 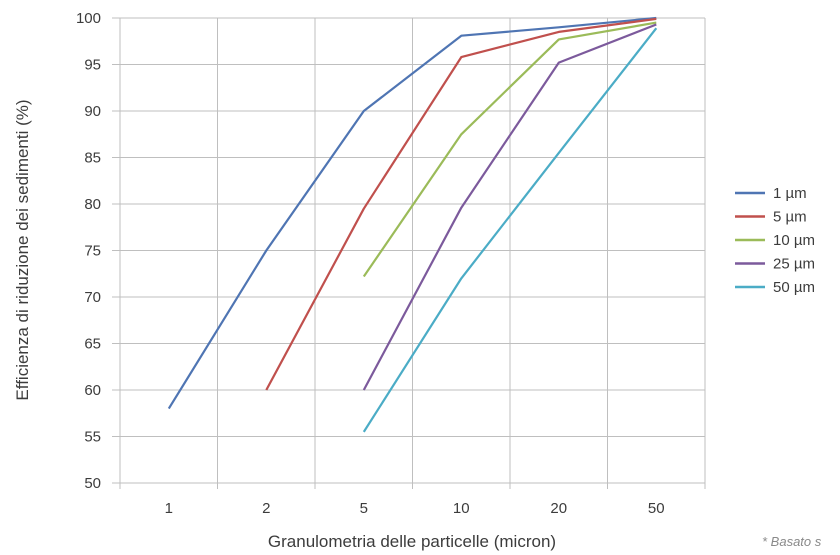 I want to click on legend-label: 5 µm, so click(x=790, y=217).